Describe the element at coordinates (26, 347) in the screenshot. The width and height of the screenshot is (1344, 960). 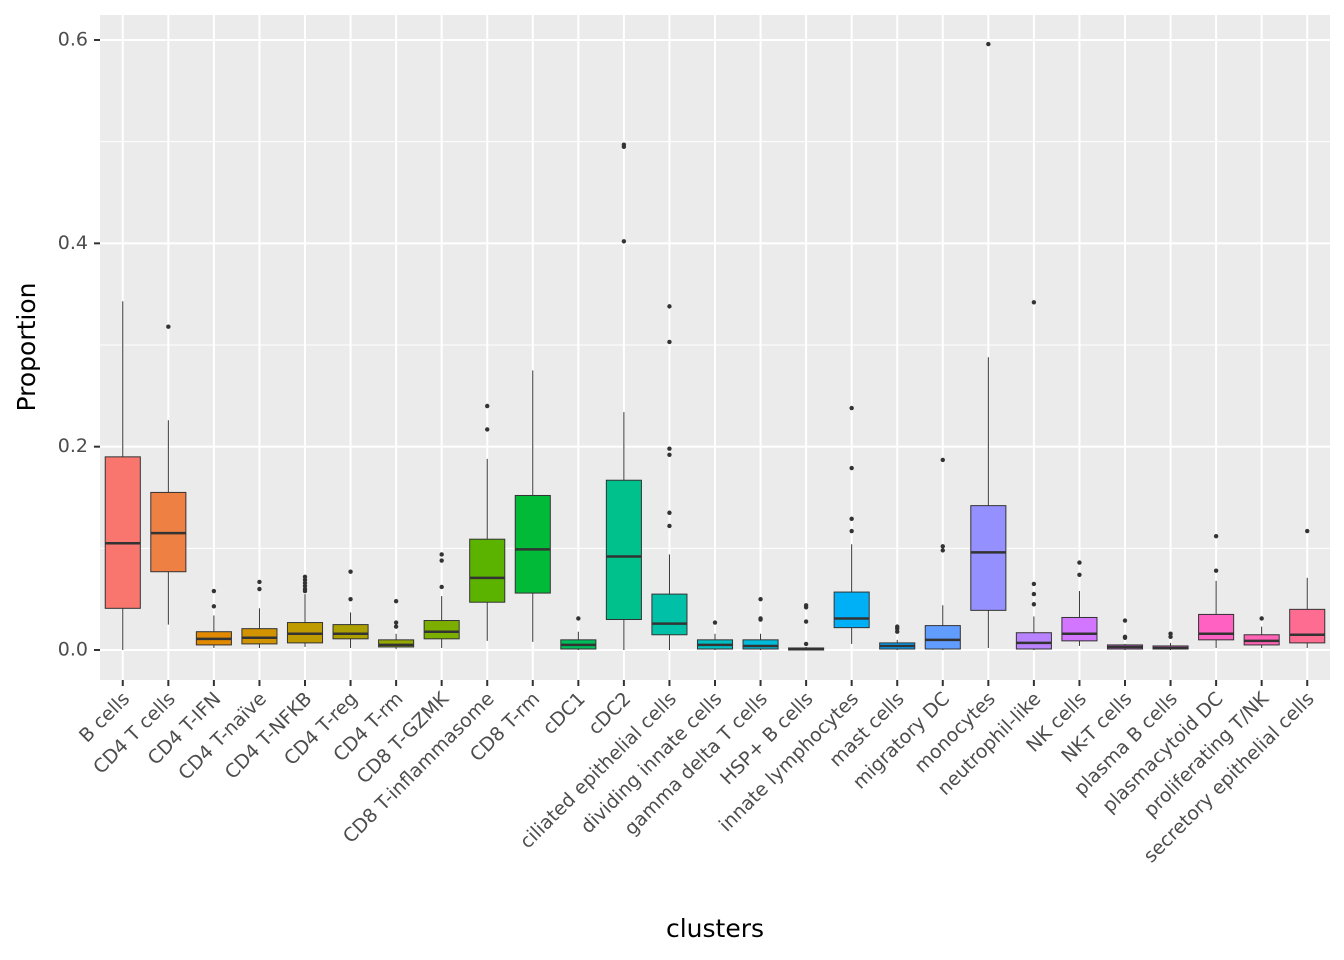
I see `y-axis-title: Proportion` at that location.